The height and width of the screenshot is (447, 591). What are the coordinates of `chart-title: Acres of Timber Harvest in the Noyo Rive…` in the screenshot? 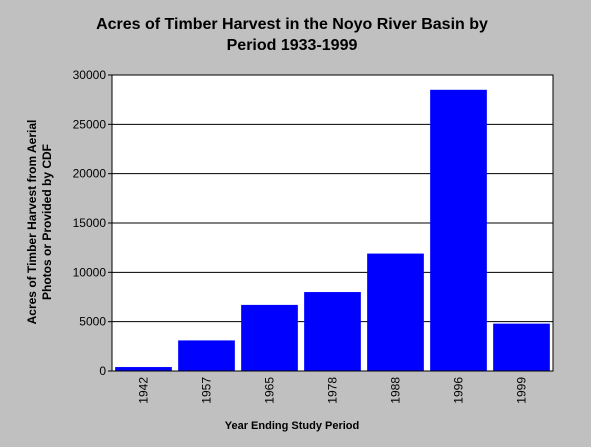 It's located at (292, 24).